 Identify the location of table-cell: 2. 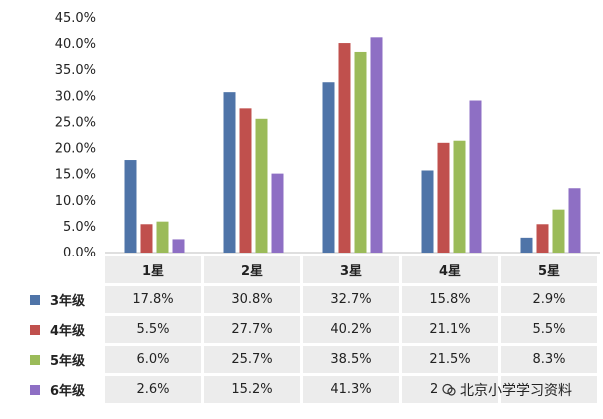
(450, 389).